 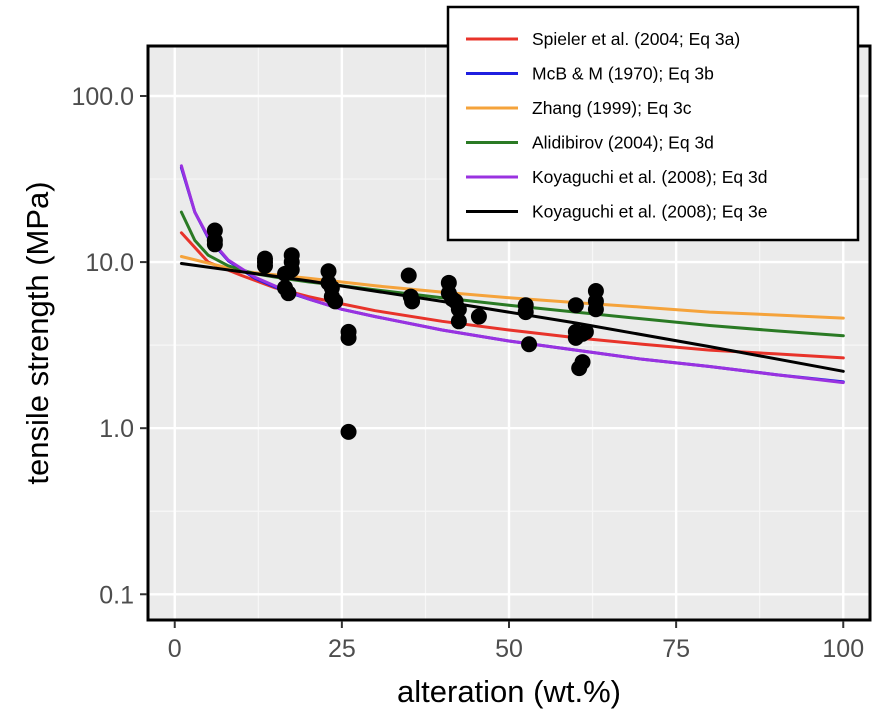 What do you see at coordinates (636, 39) in the screenshot?
I see `legend-label: Spieler et al. (2004; Eq 3a)` at bounding box center [636, 39].